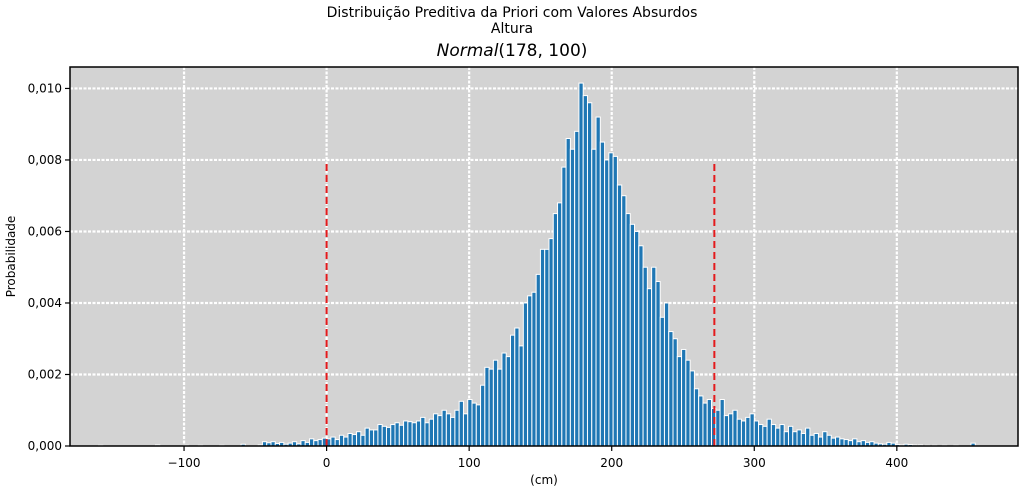  Describe the element at coordinates (467, 51) in the screenshot. I see `distribution-name: Normal` at that location.